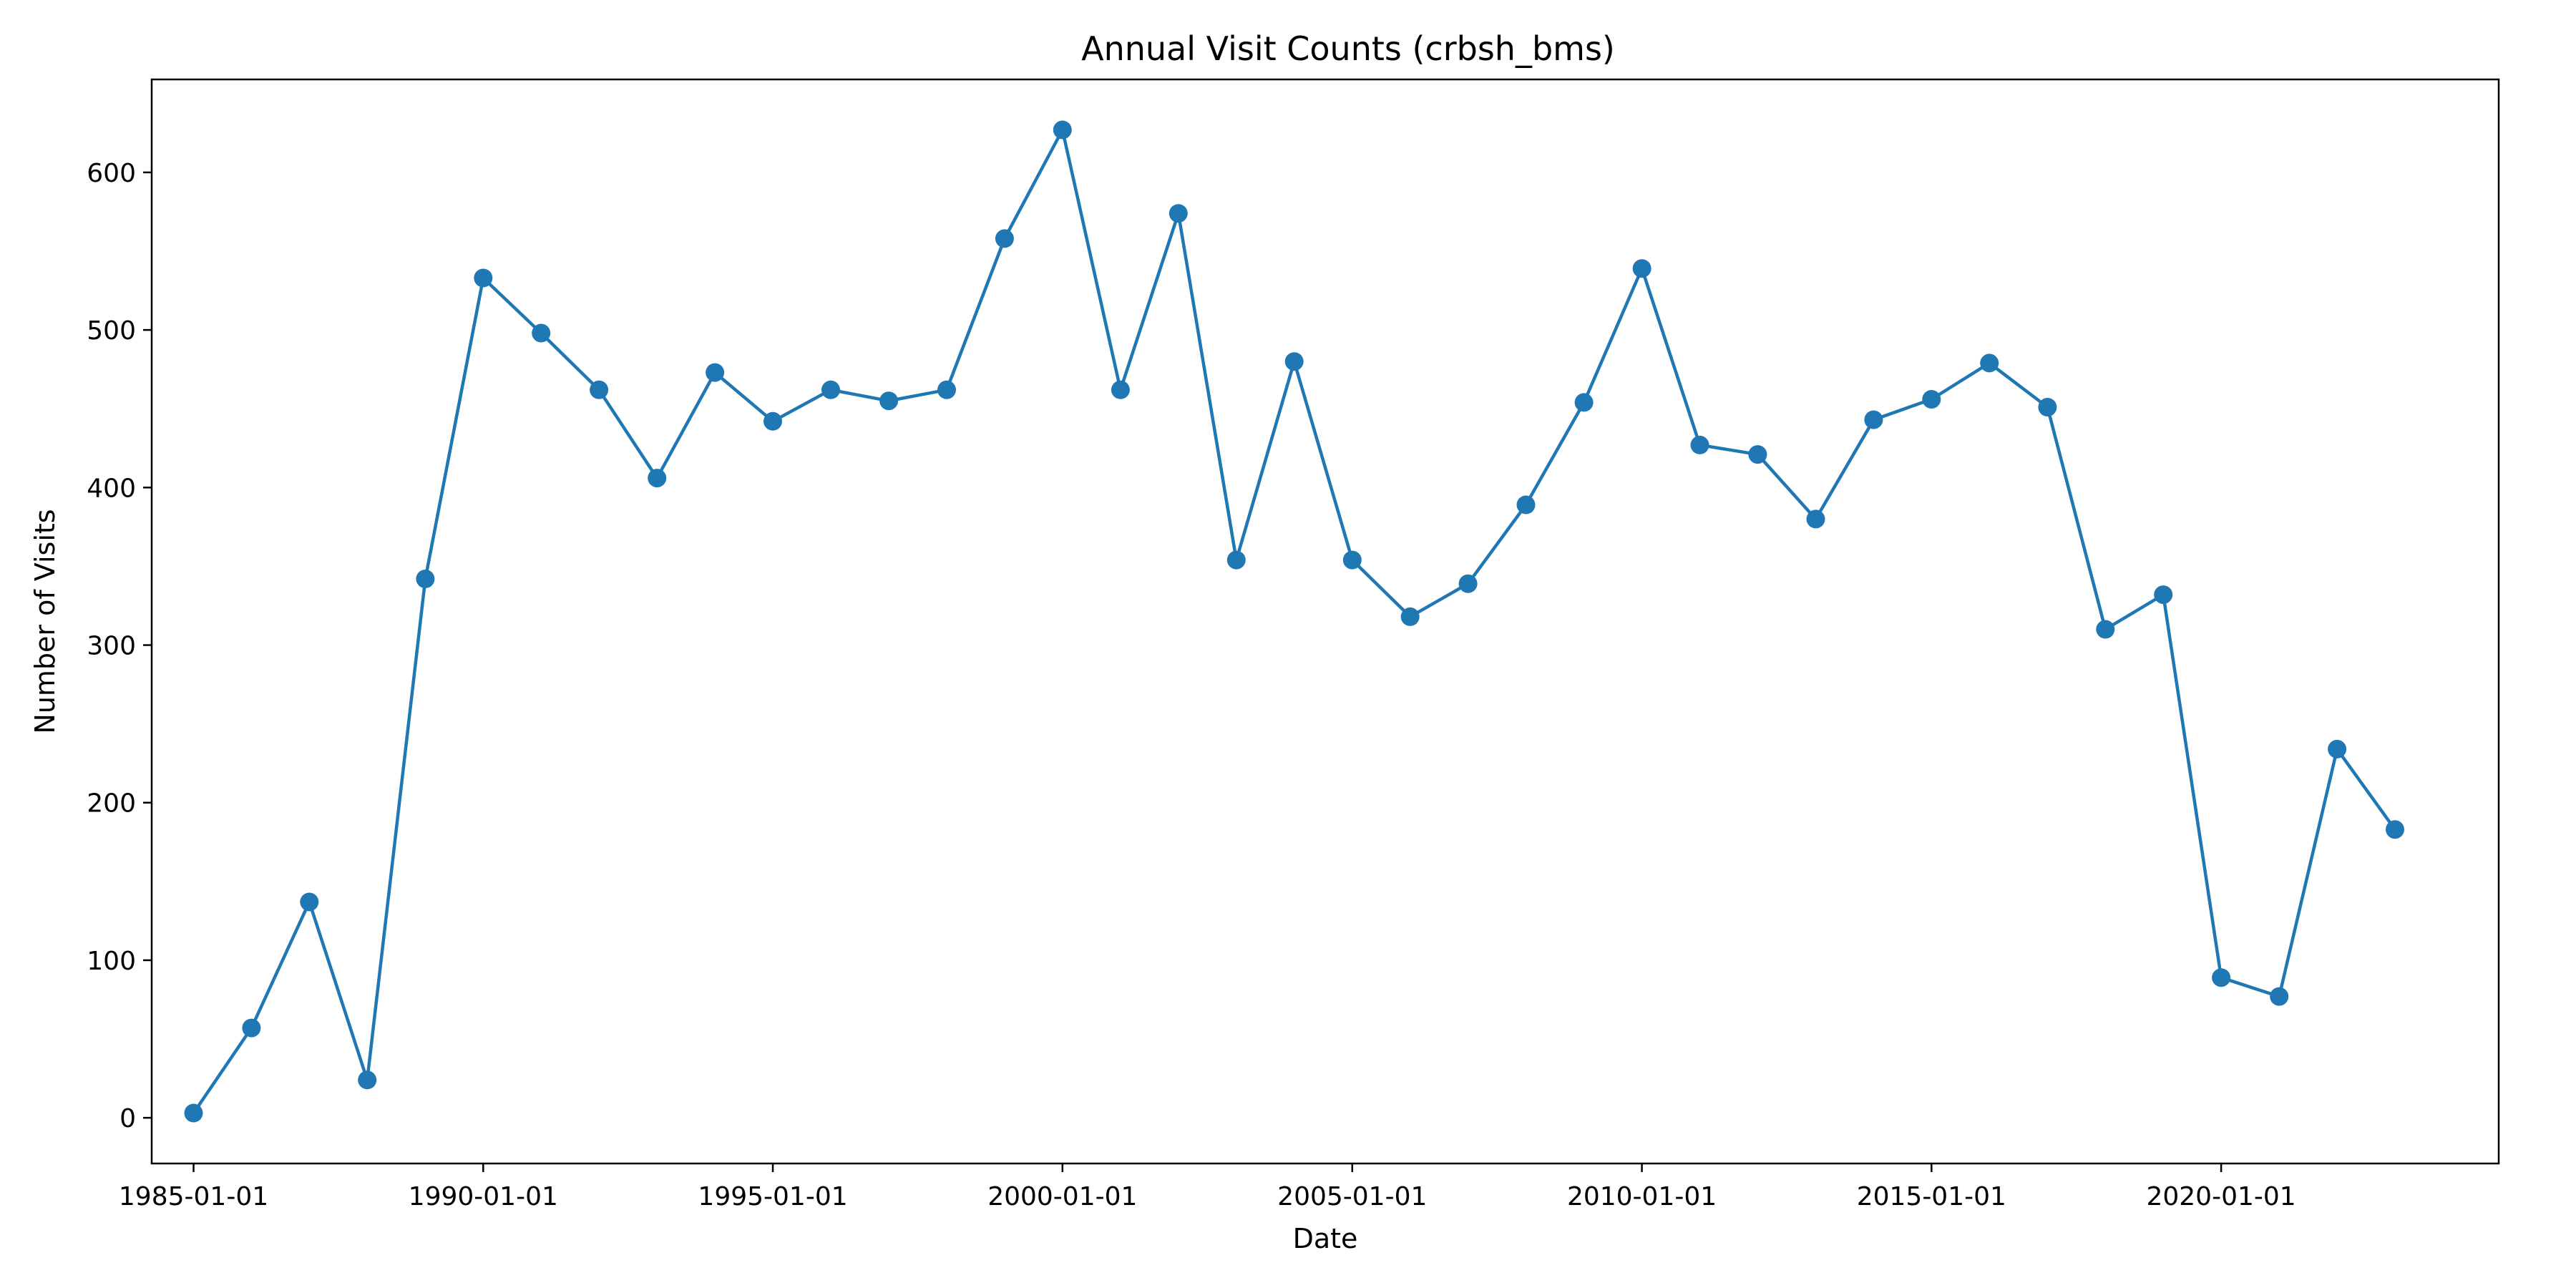 Image resolution: width=2576 pixels, height=1288 pixels. What do you see at coordinates (772, 1196) in the screenshot?
I see `x-tick-label: 1995-01-01` at bounding box center [772, 1196].